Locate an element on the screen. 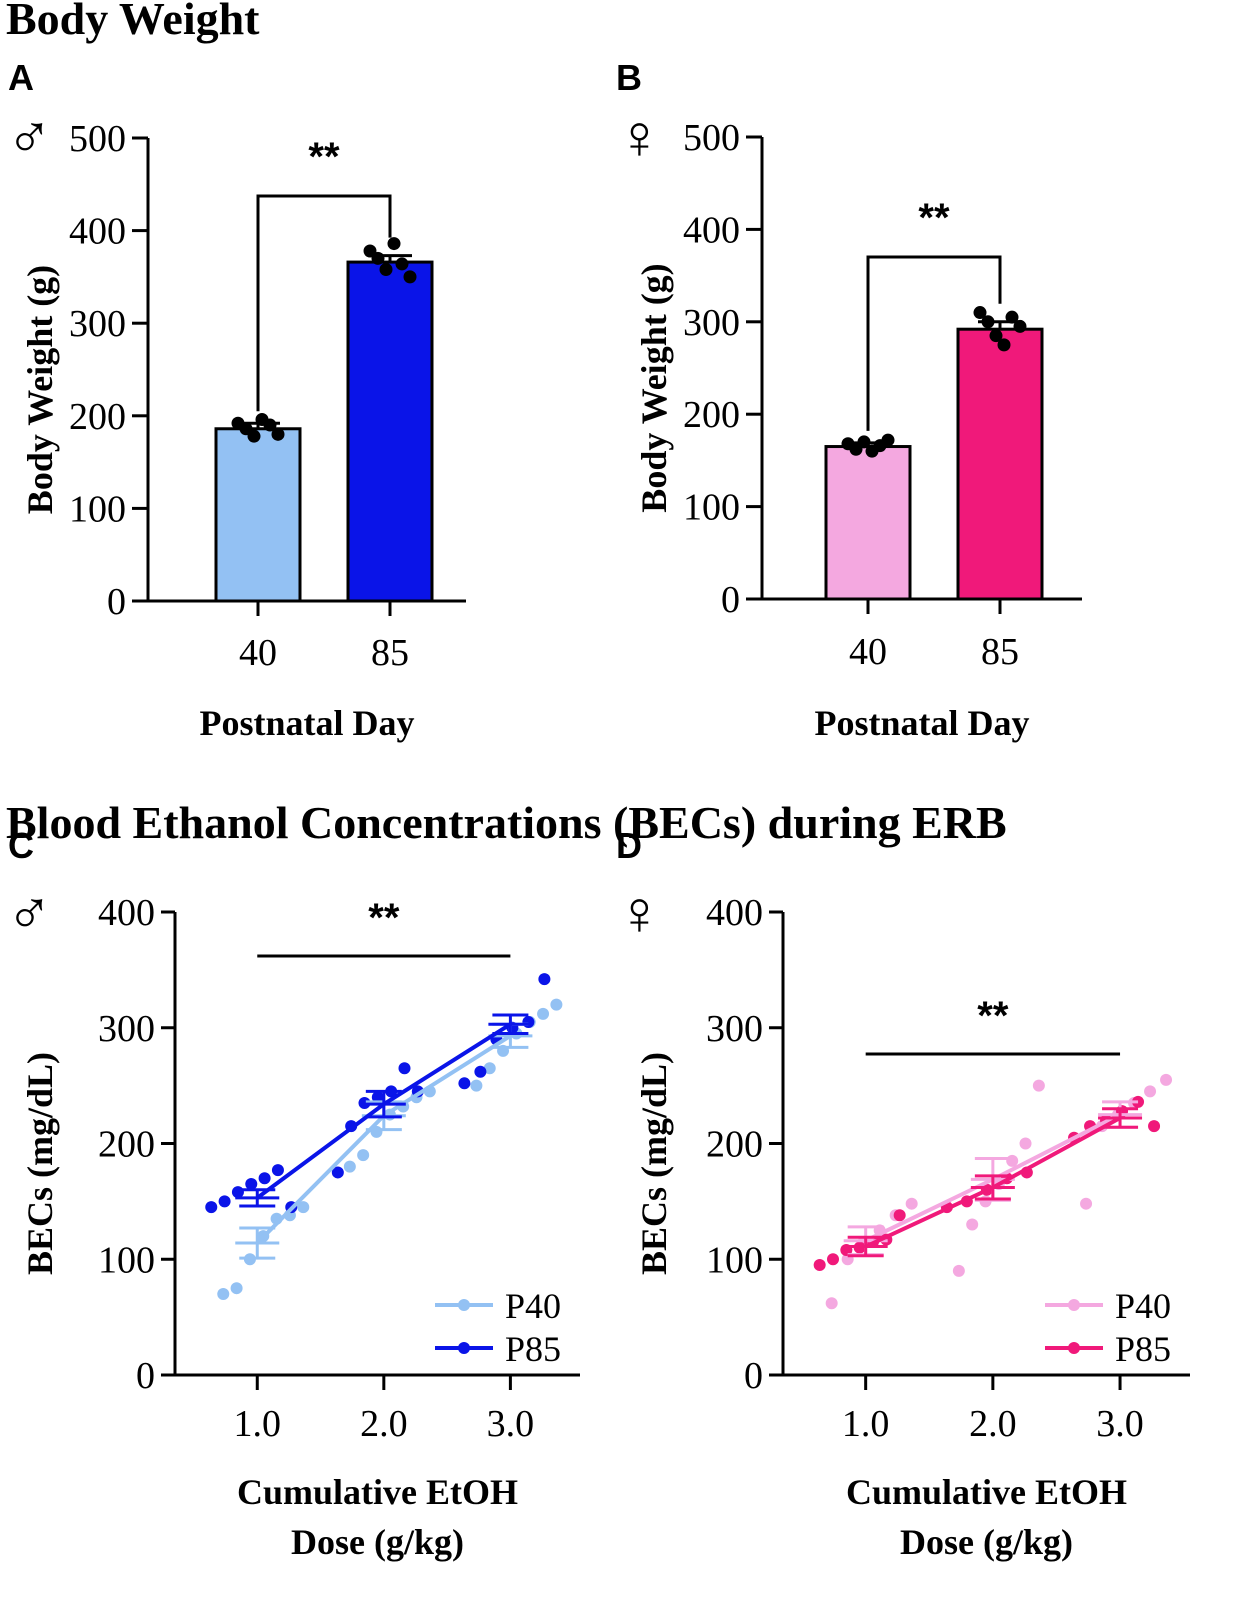 The image size is (1241, 1624). significance-bracket is located at coordinates (324, 303).